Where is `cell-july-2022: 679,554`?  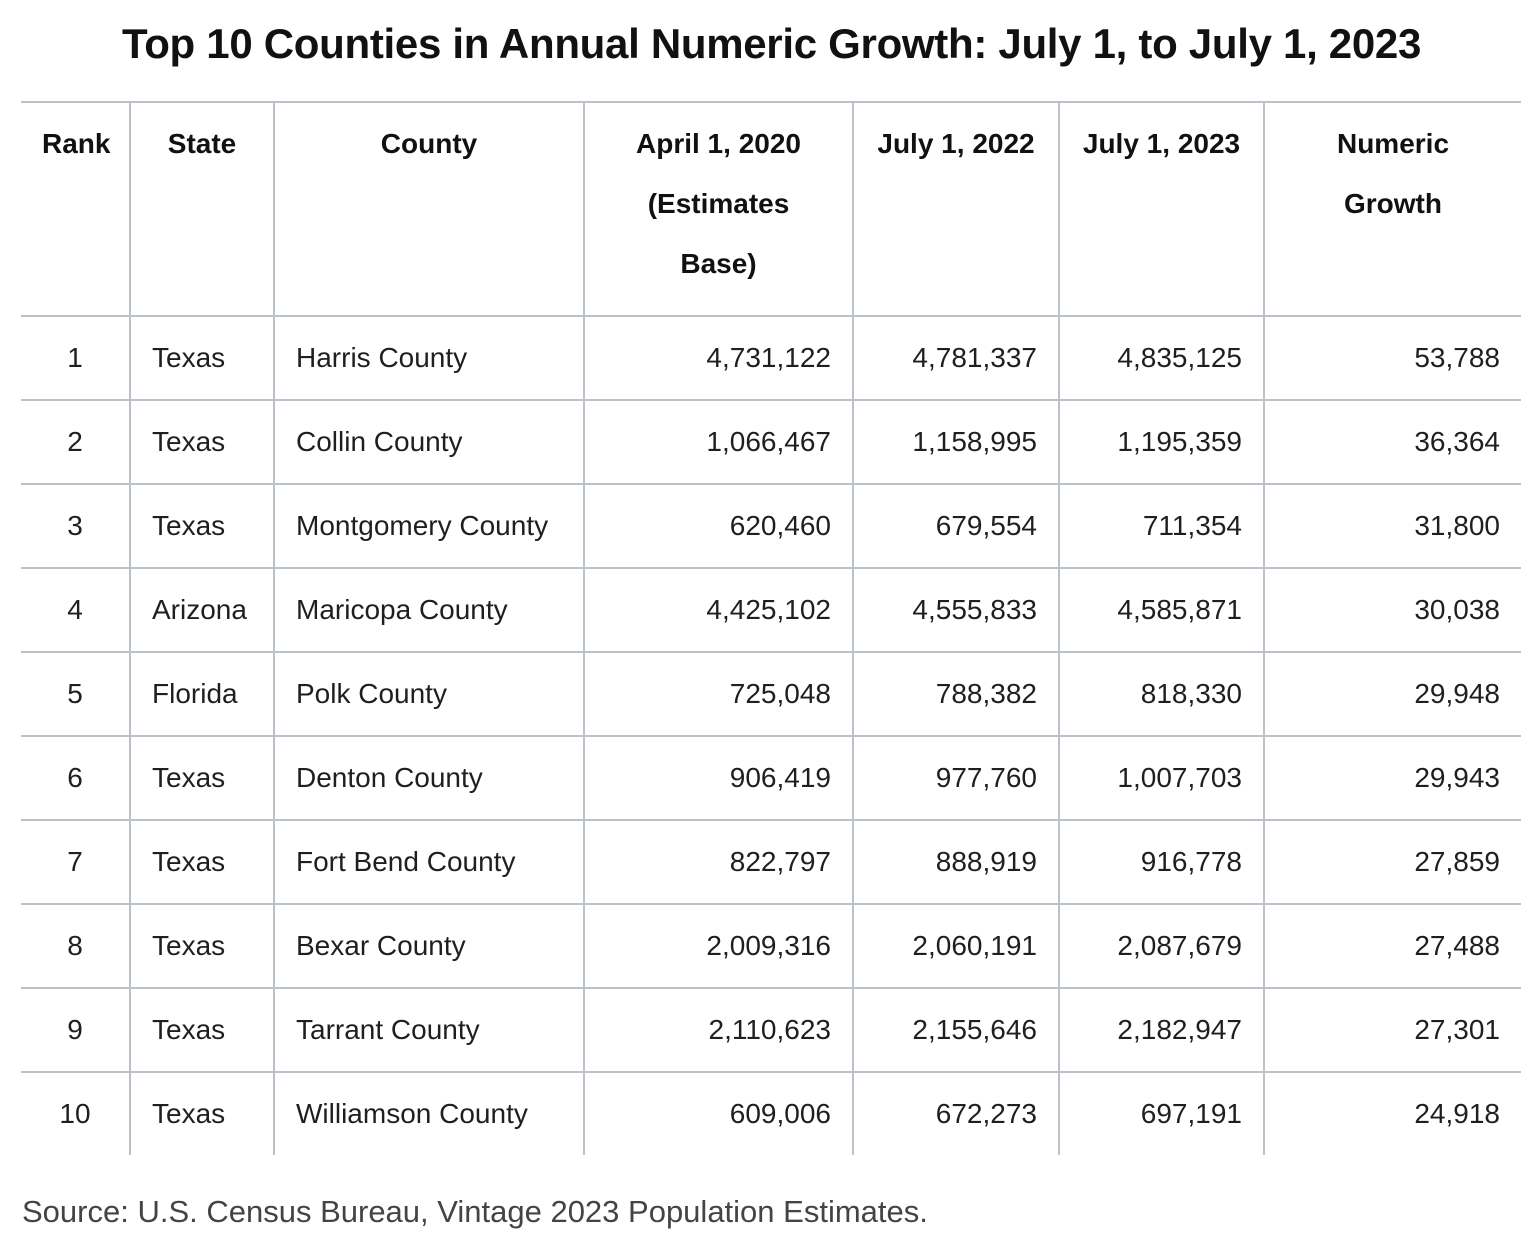 cell-july-2022: 679,554 is located at coordinates (956, 526).